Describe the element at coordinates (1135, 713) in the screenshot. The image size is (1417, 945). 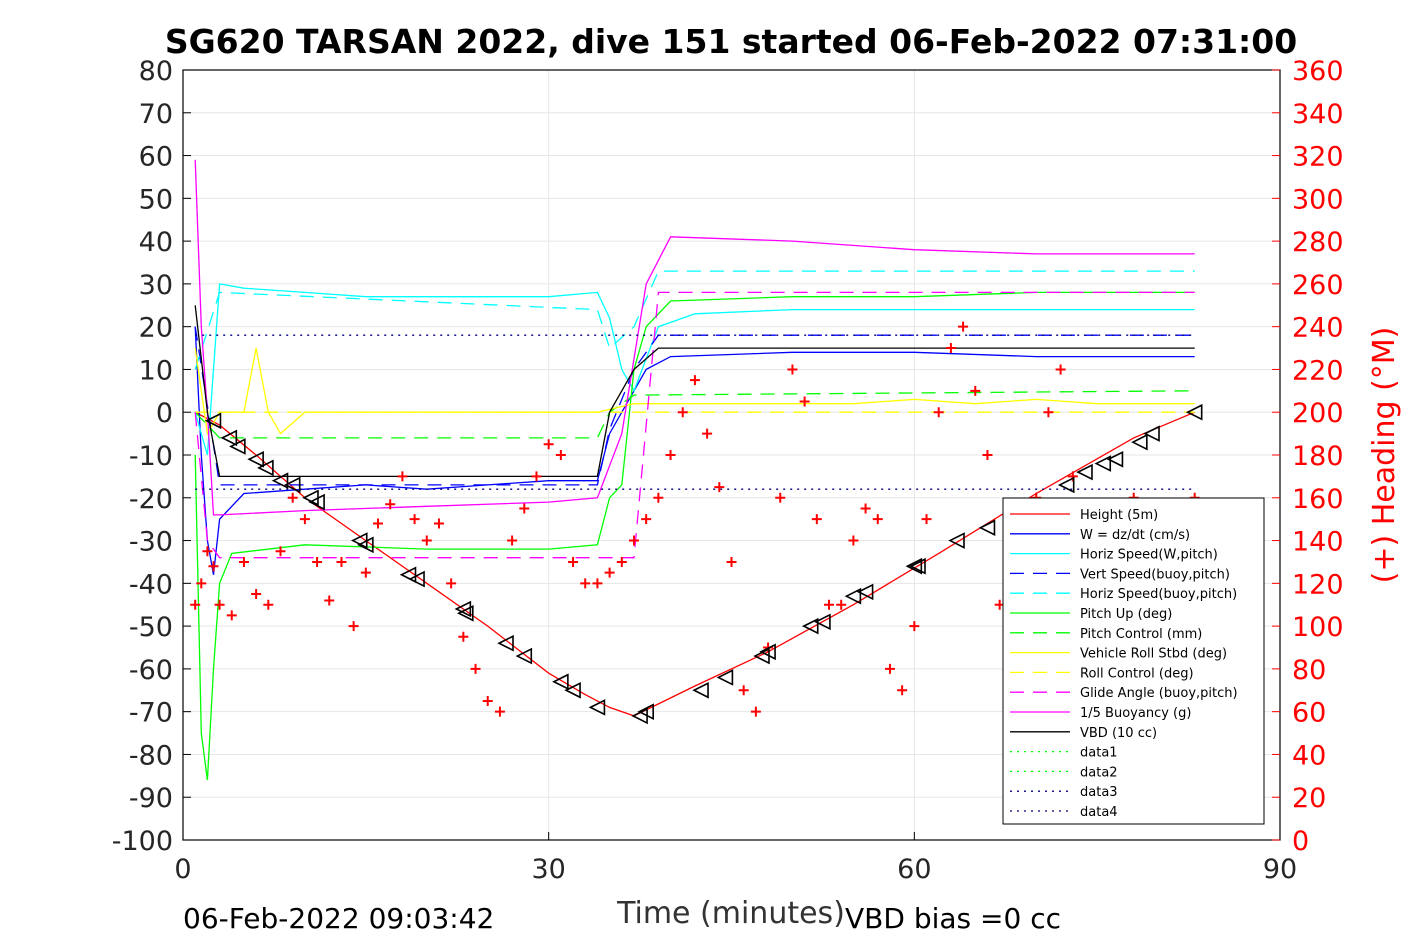
I see `legend-label: 1/5 Buoyancy (g)` at that location.